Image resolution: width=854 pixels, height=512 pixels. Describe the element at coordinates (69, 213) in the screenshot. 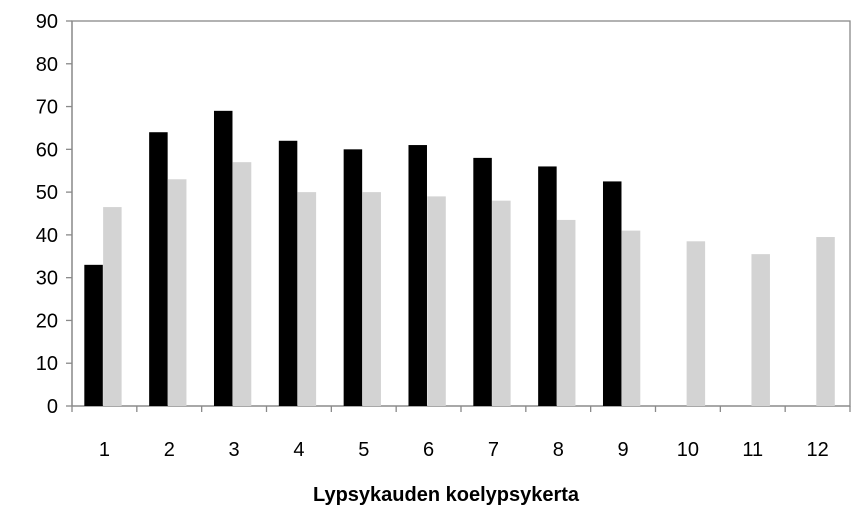

I see `y-axis-ticks` at that location.